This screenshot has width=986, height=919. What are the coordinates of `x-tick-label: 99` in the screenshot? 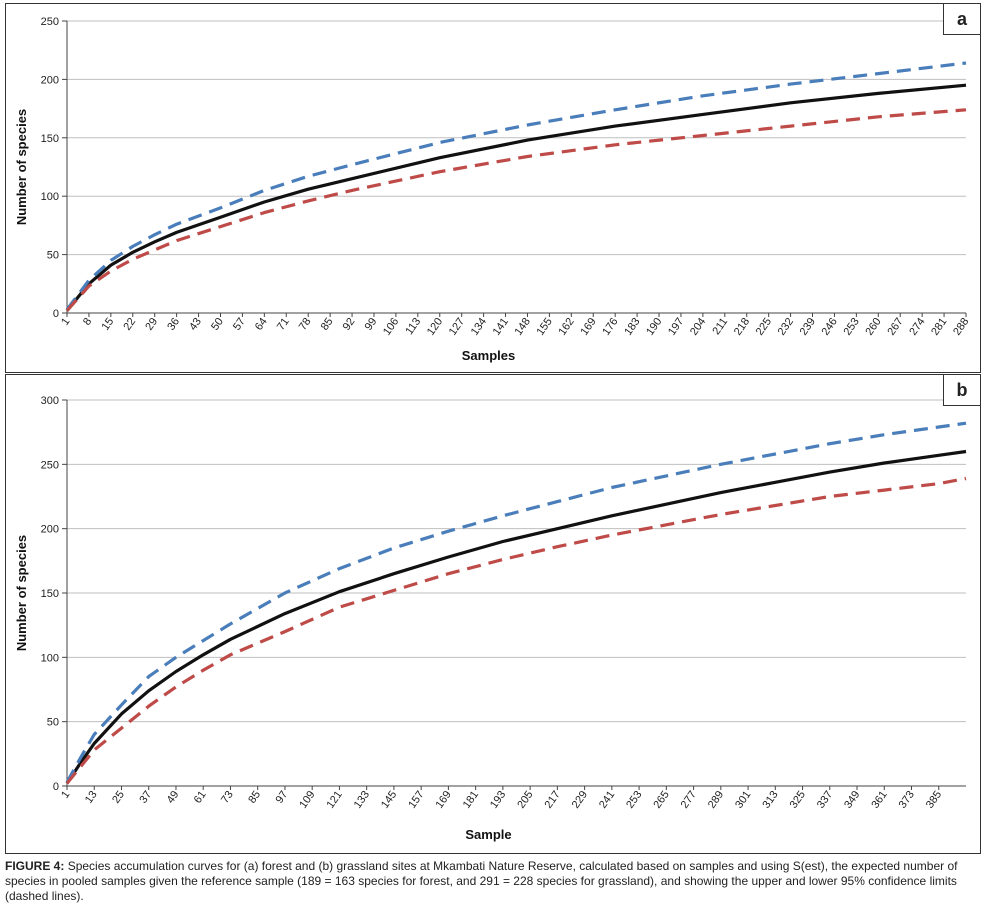 It's located at (371, 324).